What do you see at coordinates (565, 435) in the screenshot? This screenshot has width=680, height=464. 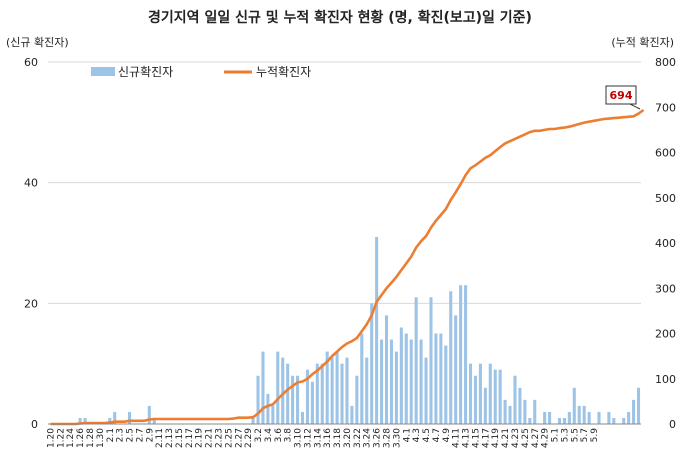 I see `x-tick-label: 5.3` at bounding box center [565, 435].